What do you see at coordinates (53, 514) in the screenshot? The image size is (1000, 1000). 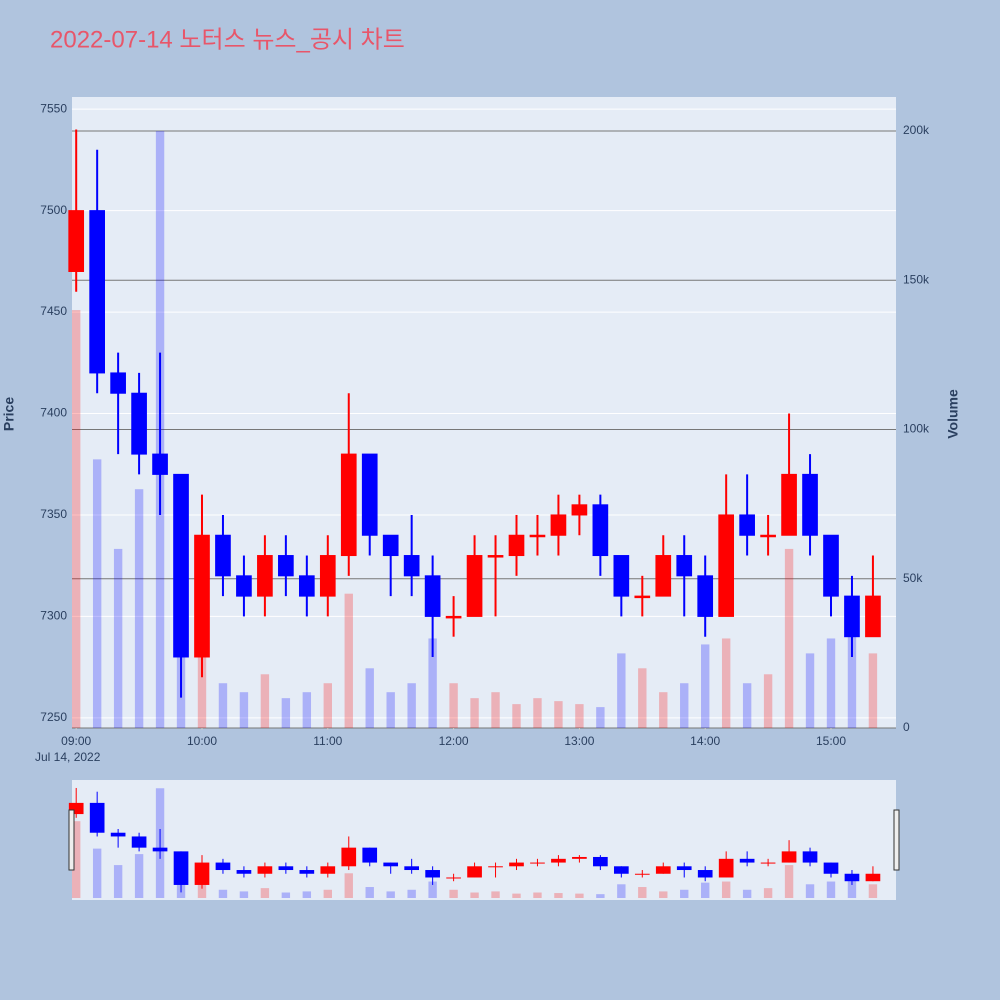 I see `y-tick-label: 7350` at bounding box center [53, 514].